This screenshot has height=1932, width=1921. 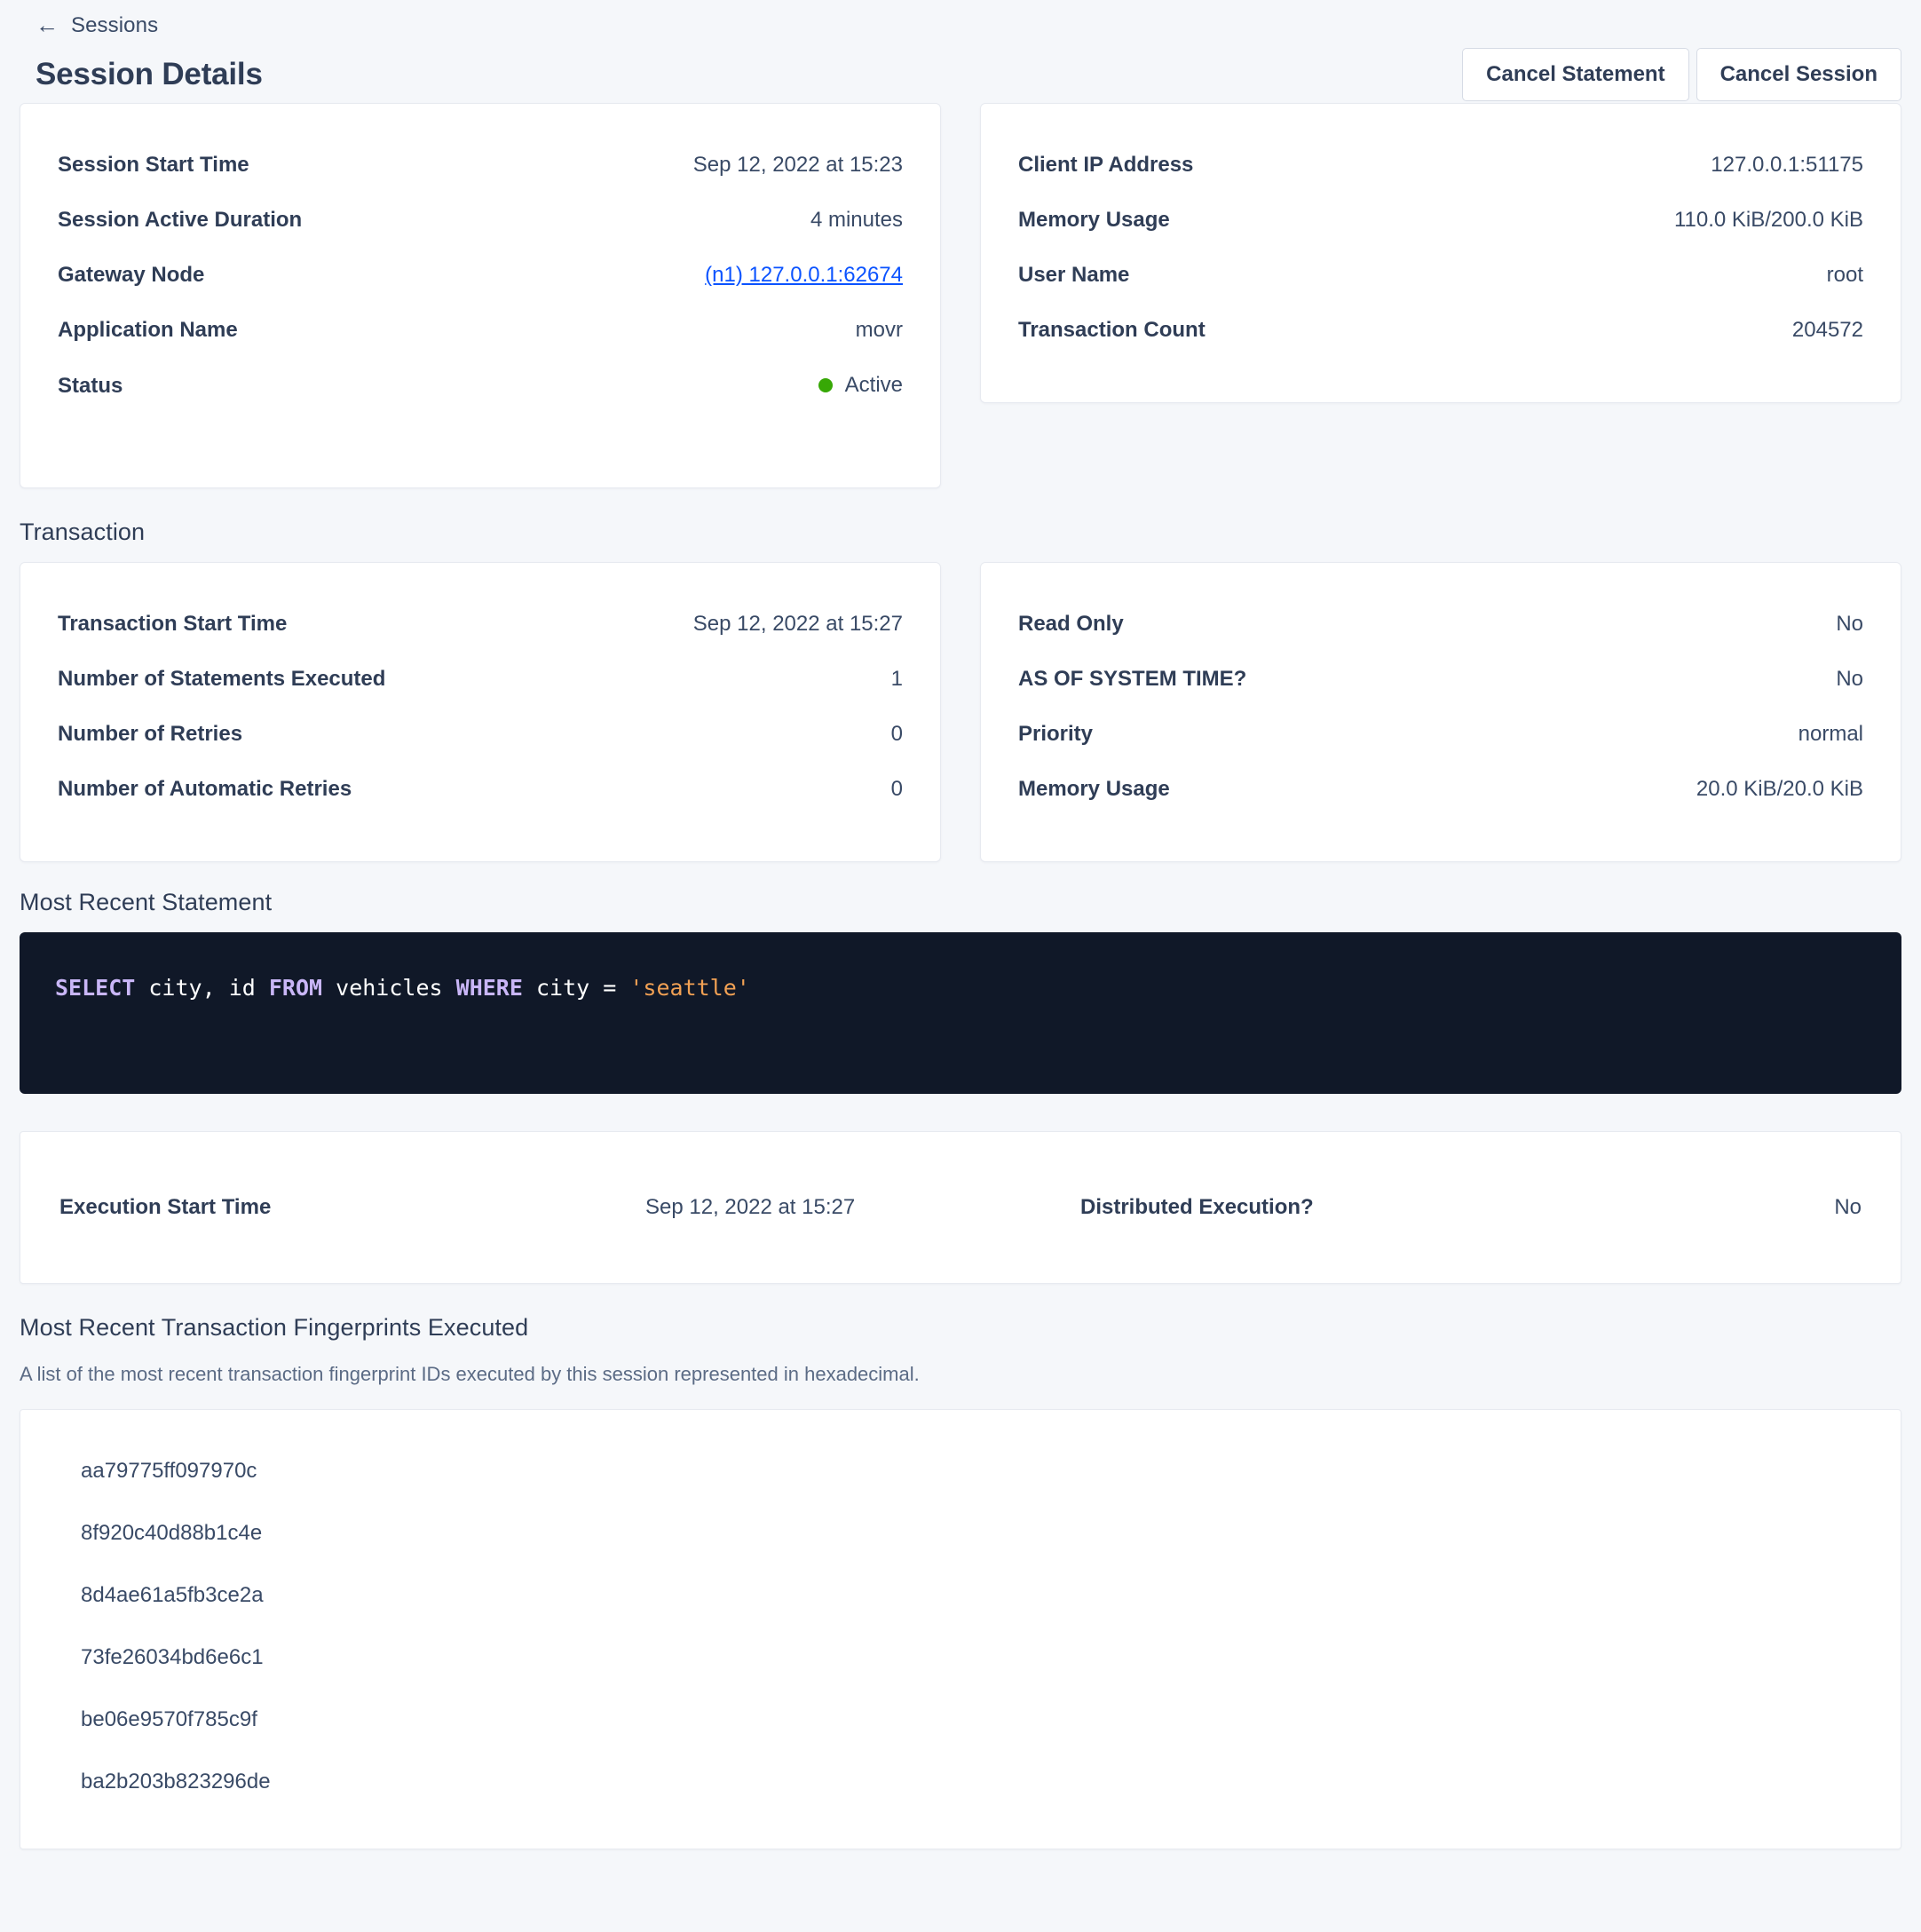 What do you see at coordinates (896, 679) in the screenshot?
I see `statements-executed-value: 1` at bounding box center [896, 679].